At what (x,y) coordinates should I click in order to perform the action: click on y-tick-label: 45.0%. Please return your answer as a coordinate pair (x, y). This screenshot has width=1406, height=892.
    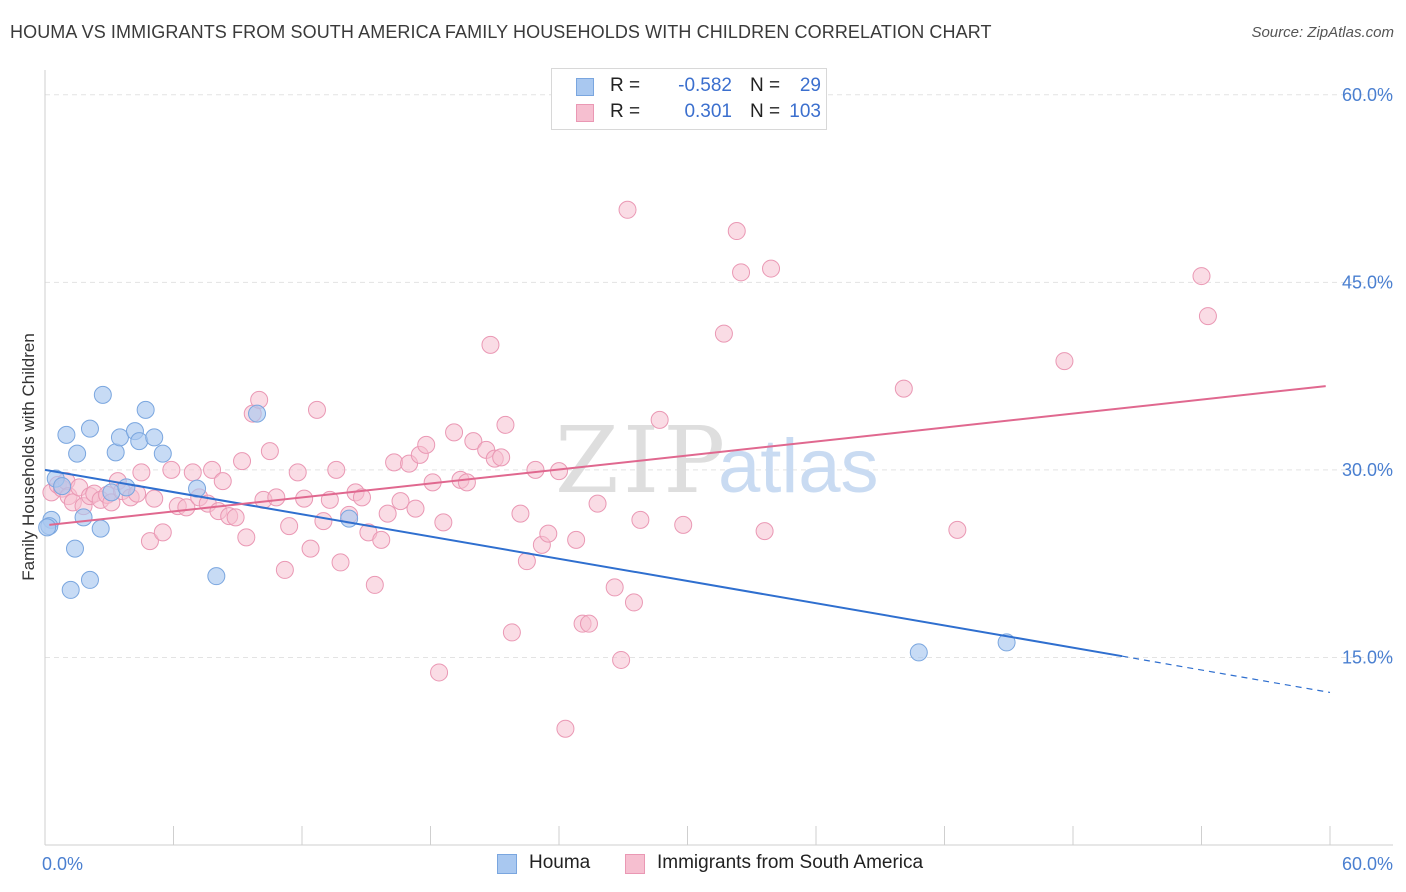
    Looking at the image, I should click on (1367, 282).